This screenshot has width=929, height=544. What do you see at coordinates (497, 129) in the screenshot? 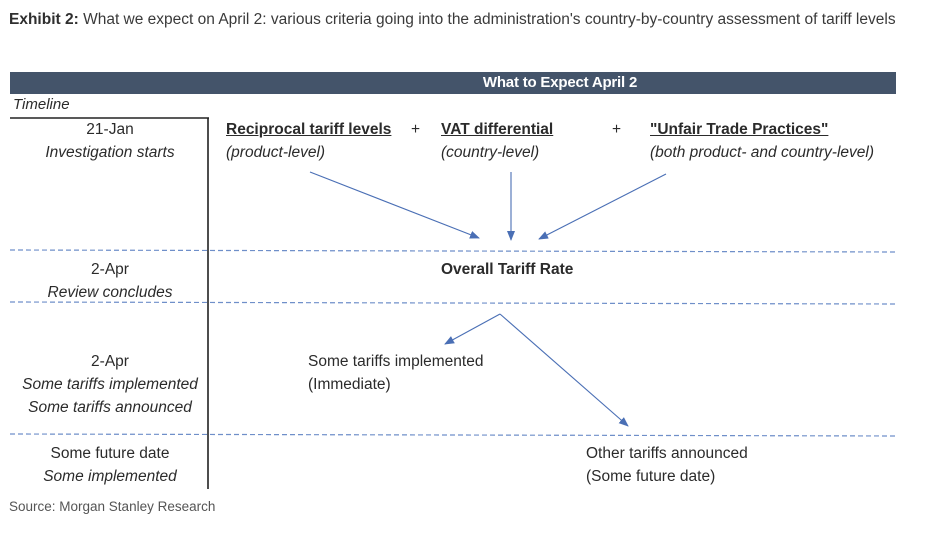
I see `criterion-name: VAT differential` at bounding box center [497, 129].